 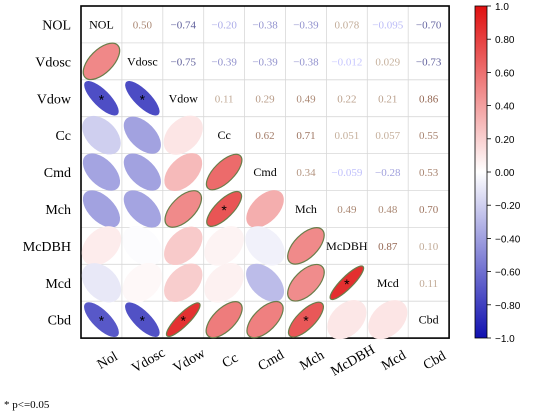 What do you see at coordinates (142, 98) in the screenshot?
I see `correlation-ellipse-Vdow-Vdosc` at bounding box center [142, 98].